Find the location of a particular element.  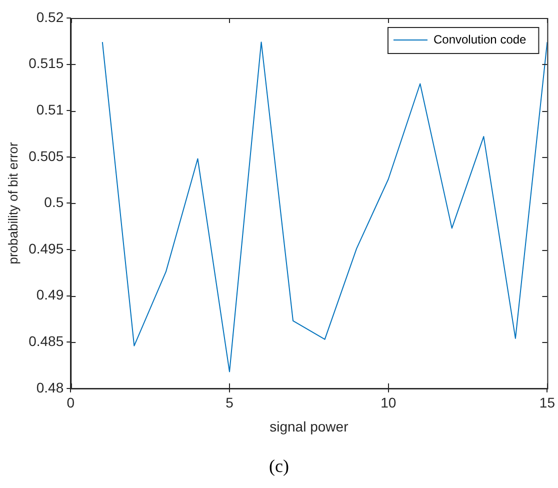

y-tick-label: 0.515 is located at coordinates (46, 63).